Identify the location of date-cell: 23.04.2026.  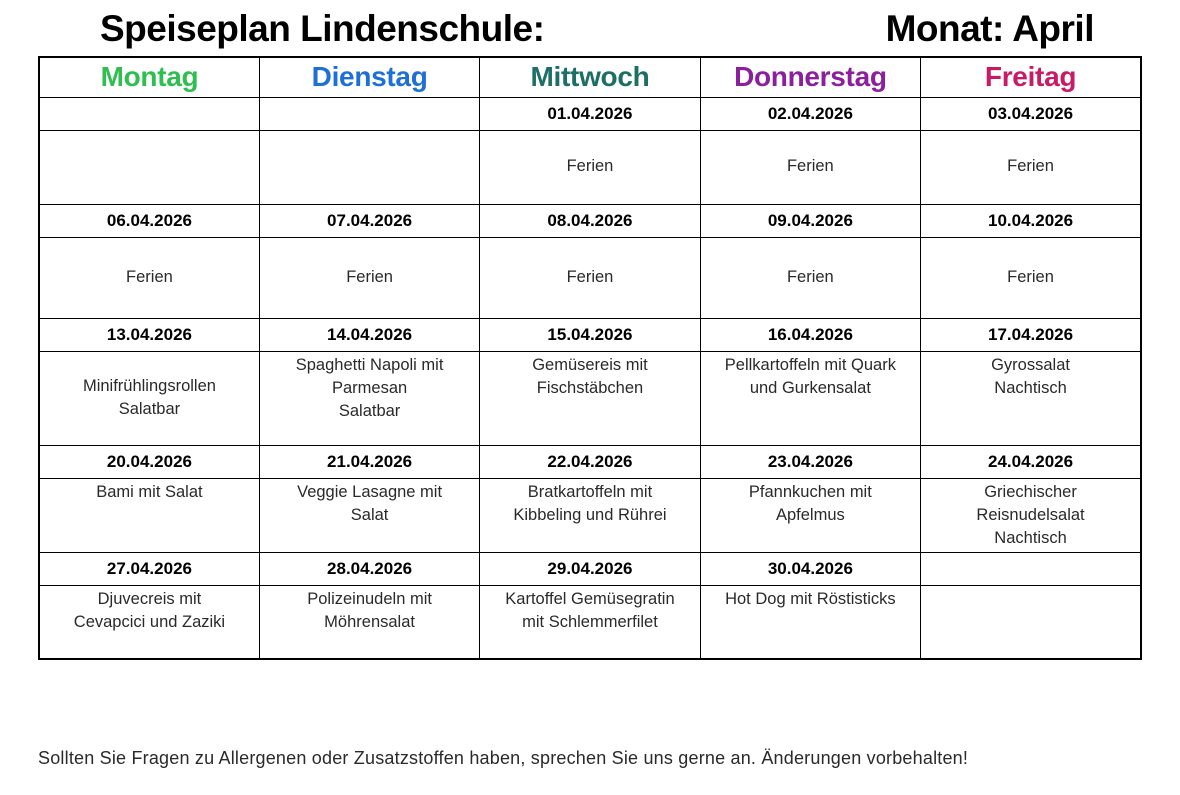
(810, 461).